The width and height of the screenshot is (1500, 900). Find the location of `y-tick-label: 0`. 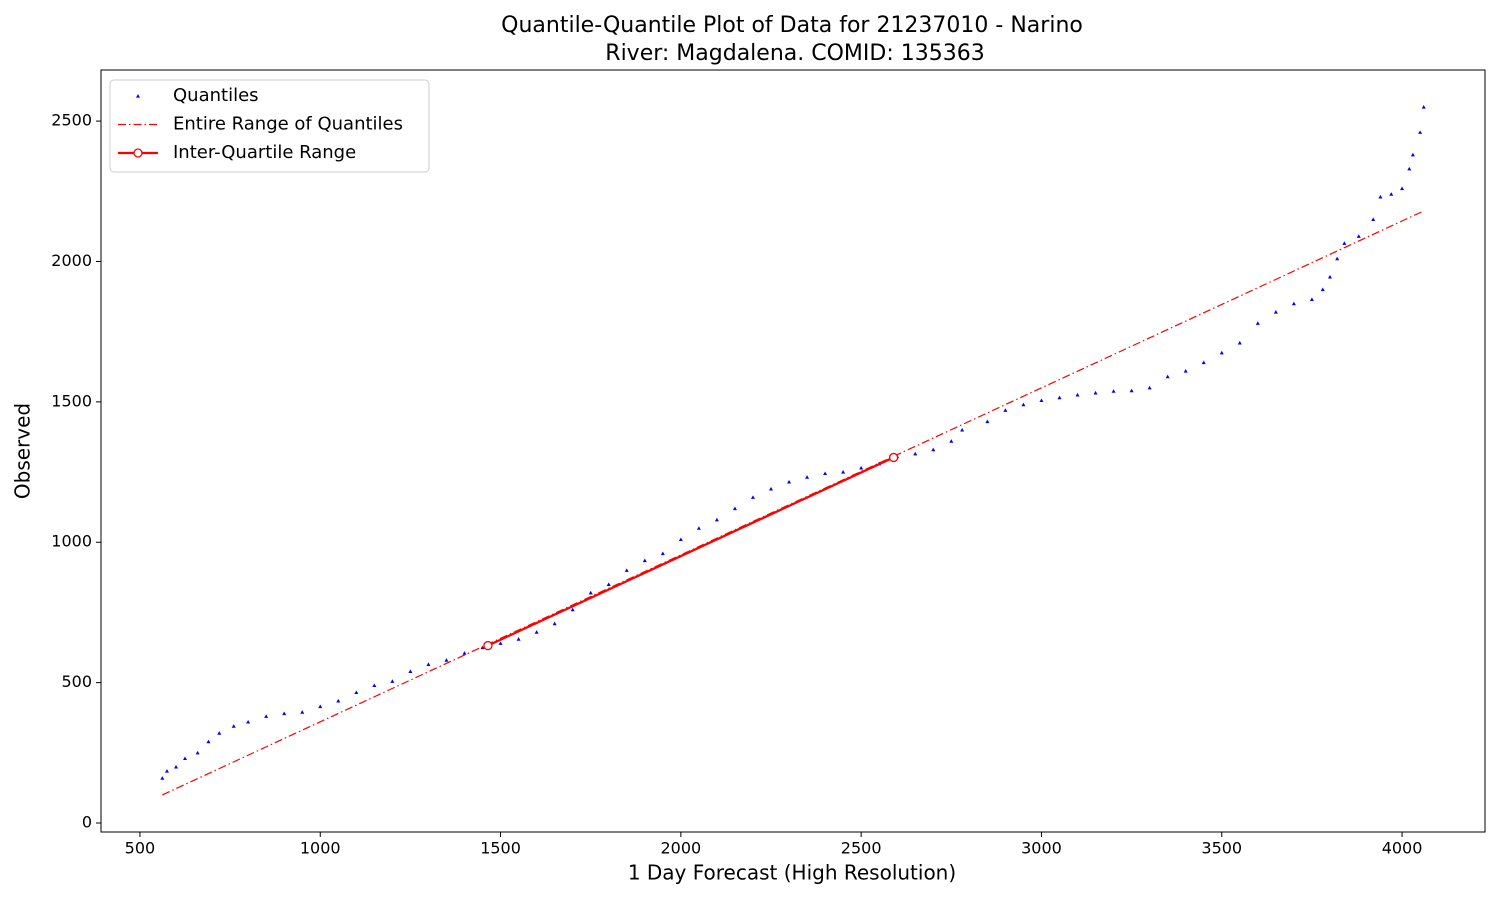

y-tick-label: 0 is located at coordinates (87, 822).